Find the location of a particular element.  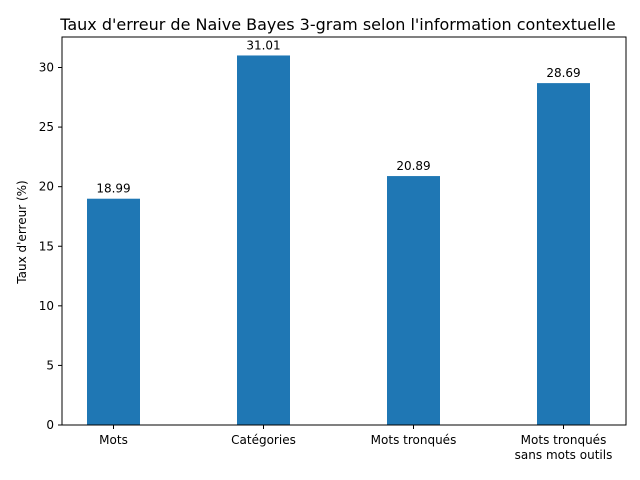

y-tick-label: 15 is located at coordinates (46, 246).